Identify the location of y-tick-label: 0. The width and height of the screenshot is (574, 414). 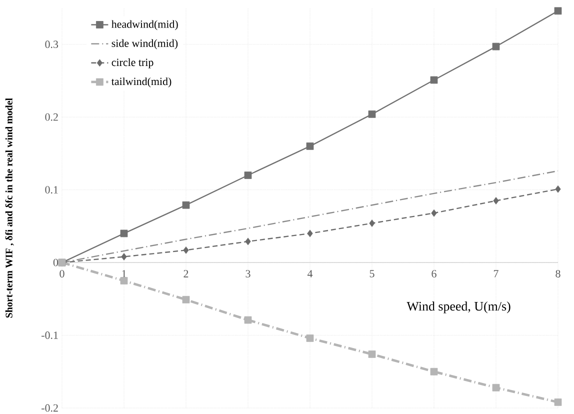
(55, 262).